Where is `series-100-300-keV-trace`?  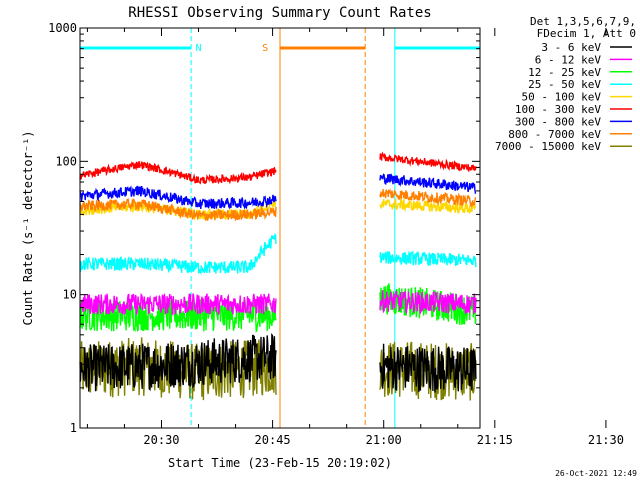 series-100-300-keV-trace is located at coordinates (278, 168).